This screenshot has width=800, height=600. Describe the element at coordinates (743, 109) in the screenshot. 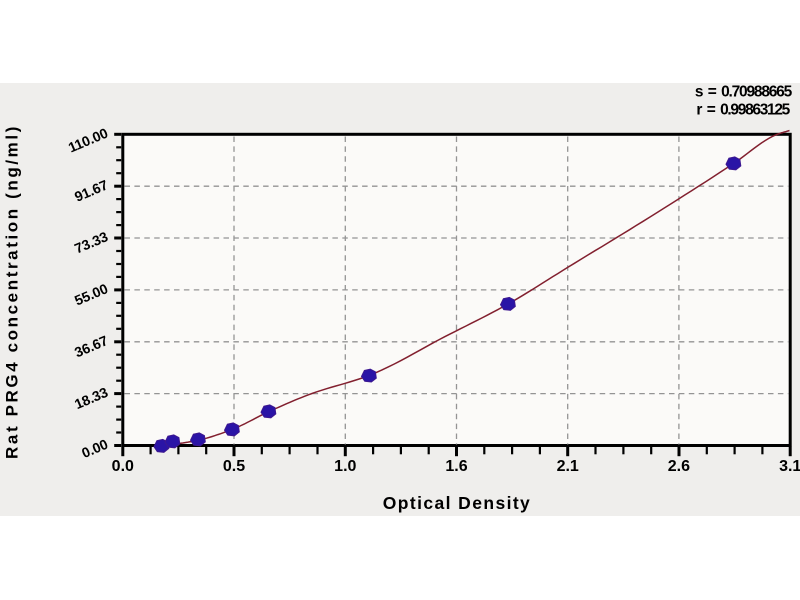

I see `svg-text: r = 0.99863125` at that location.